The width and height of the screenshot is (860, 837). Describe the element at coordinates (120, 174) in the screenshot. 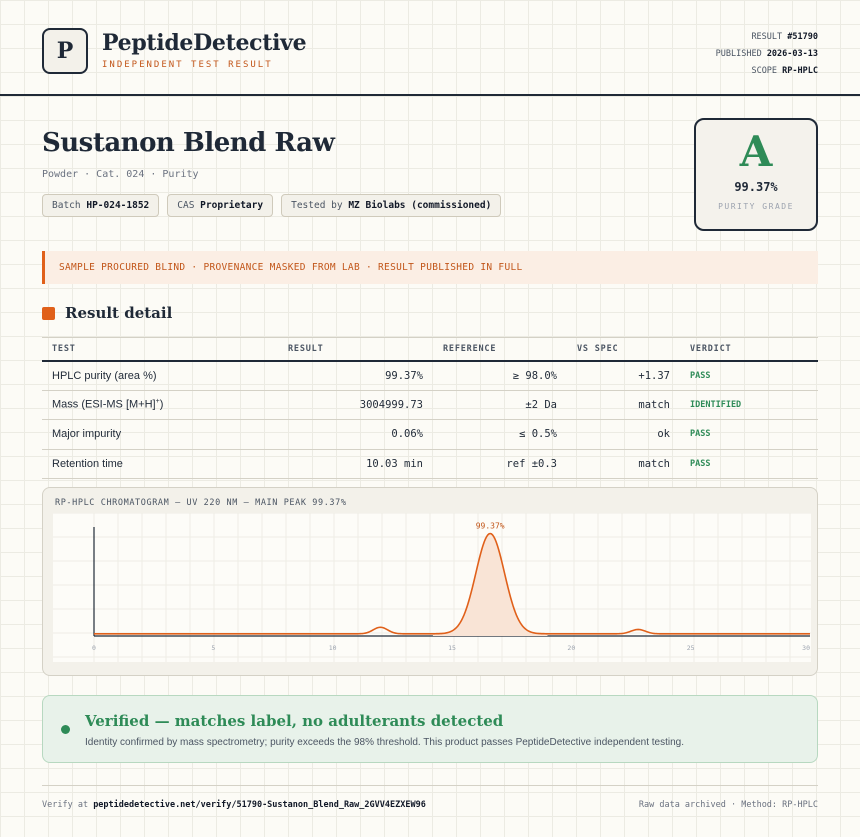

I see `product-subtitle: Powder · Cat. 024 · Purity` at that location.